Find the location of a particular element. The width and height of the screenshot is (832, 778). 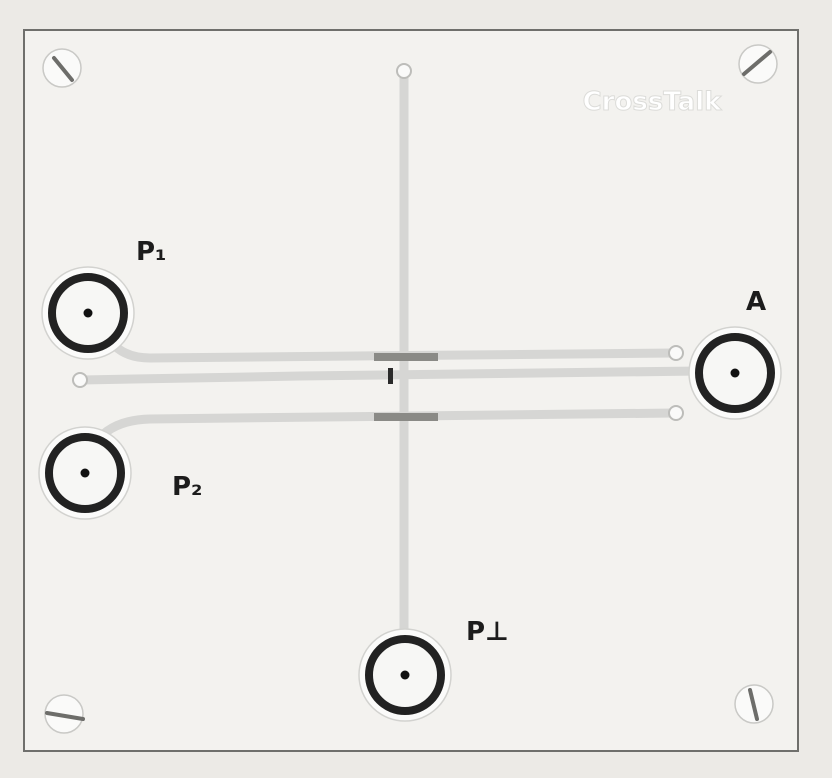

trace-center is located at coordinates (391, 375).